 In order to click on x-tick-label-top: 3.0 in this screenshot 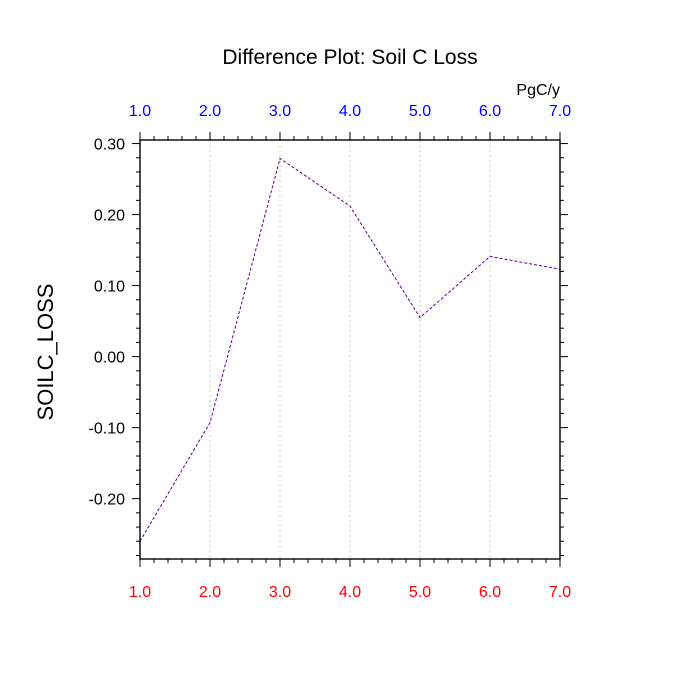, I will do `click(280, 111)`.